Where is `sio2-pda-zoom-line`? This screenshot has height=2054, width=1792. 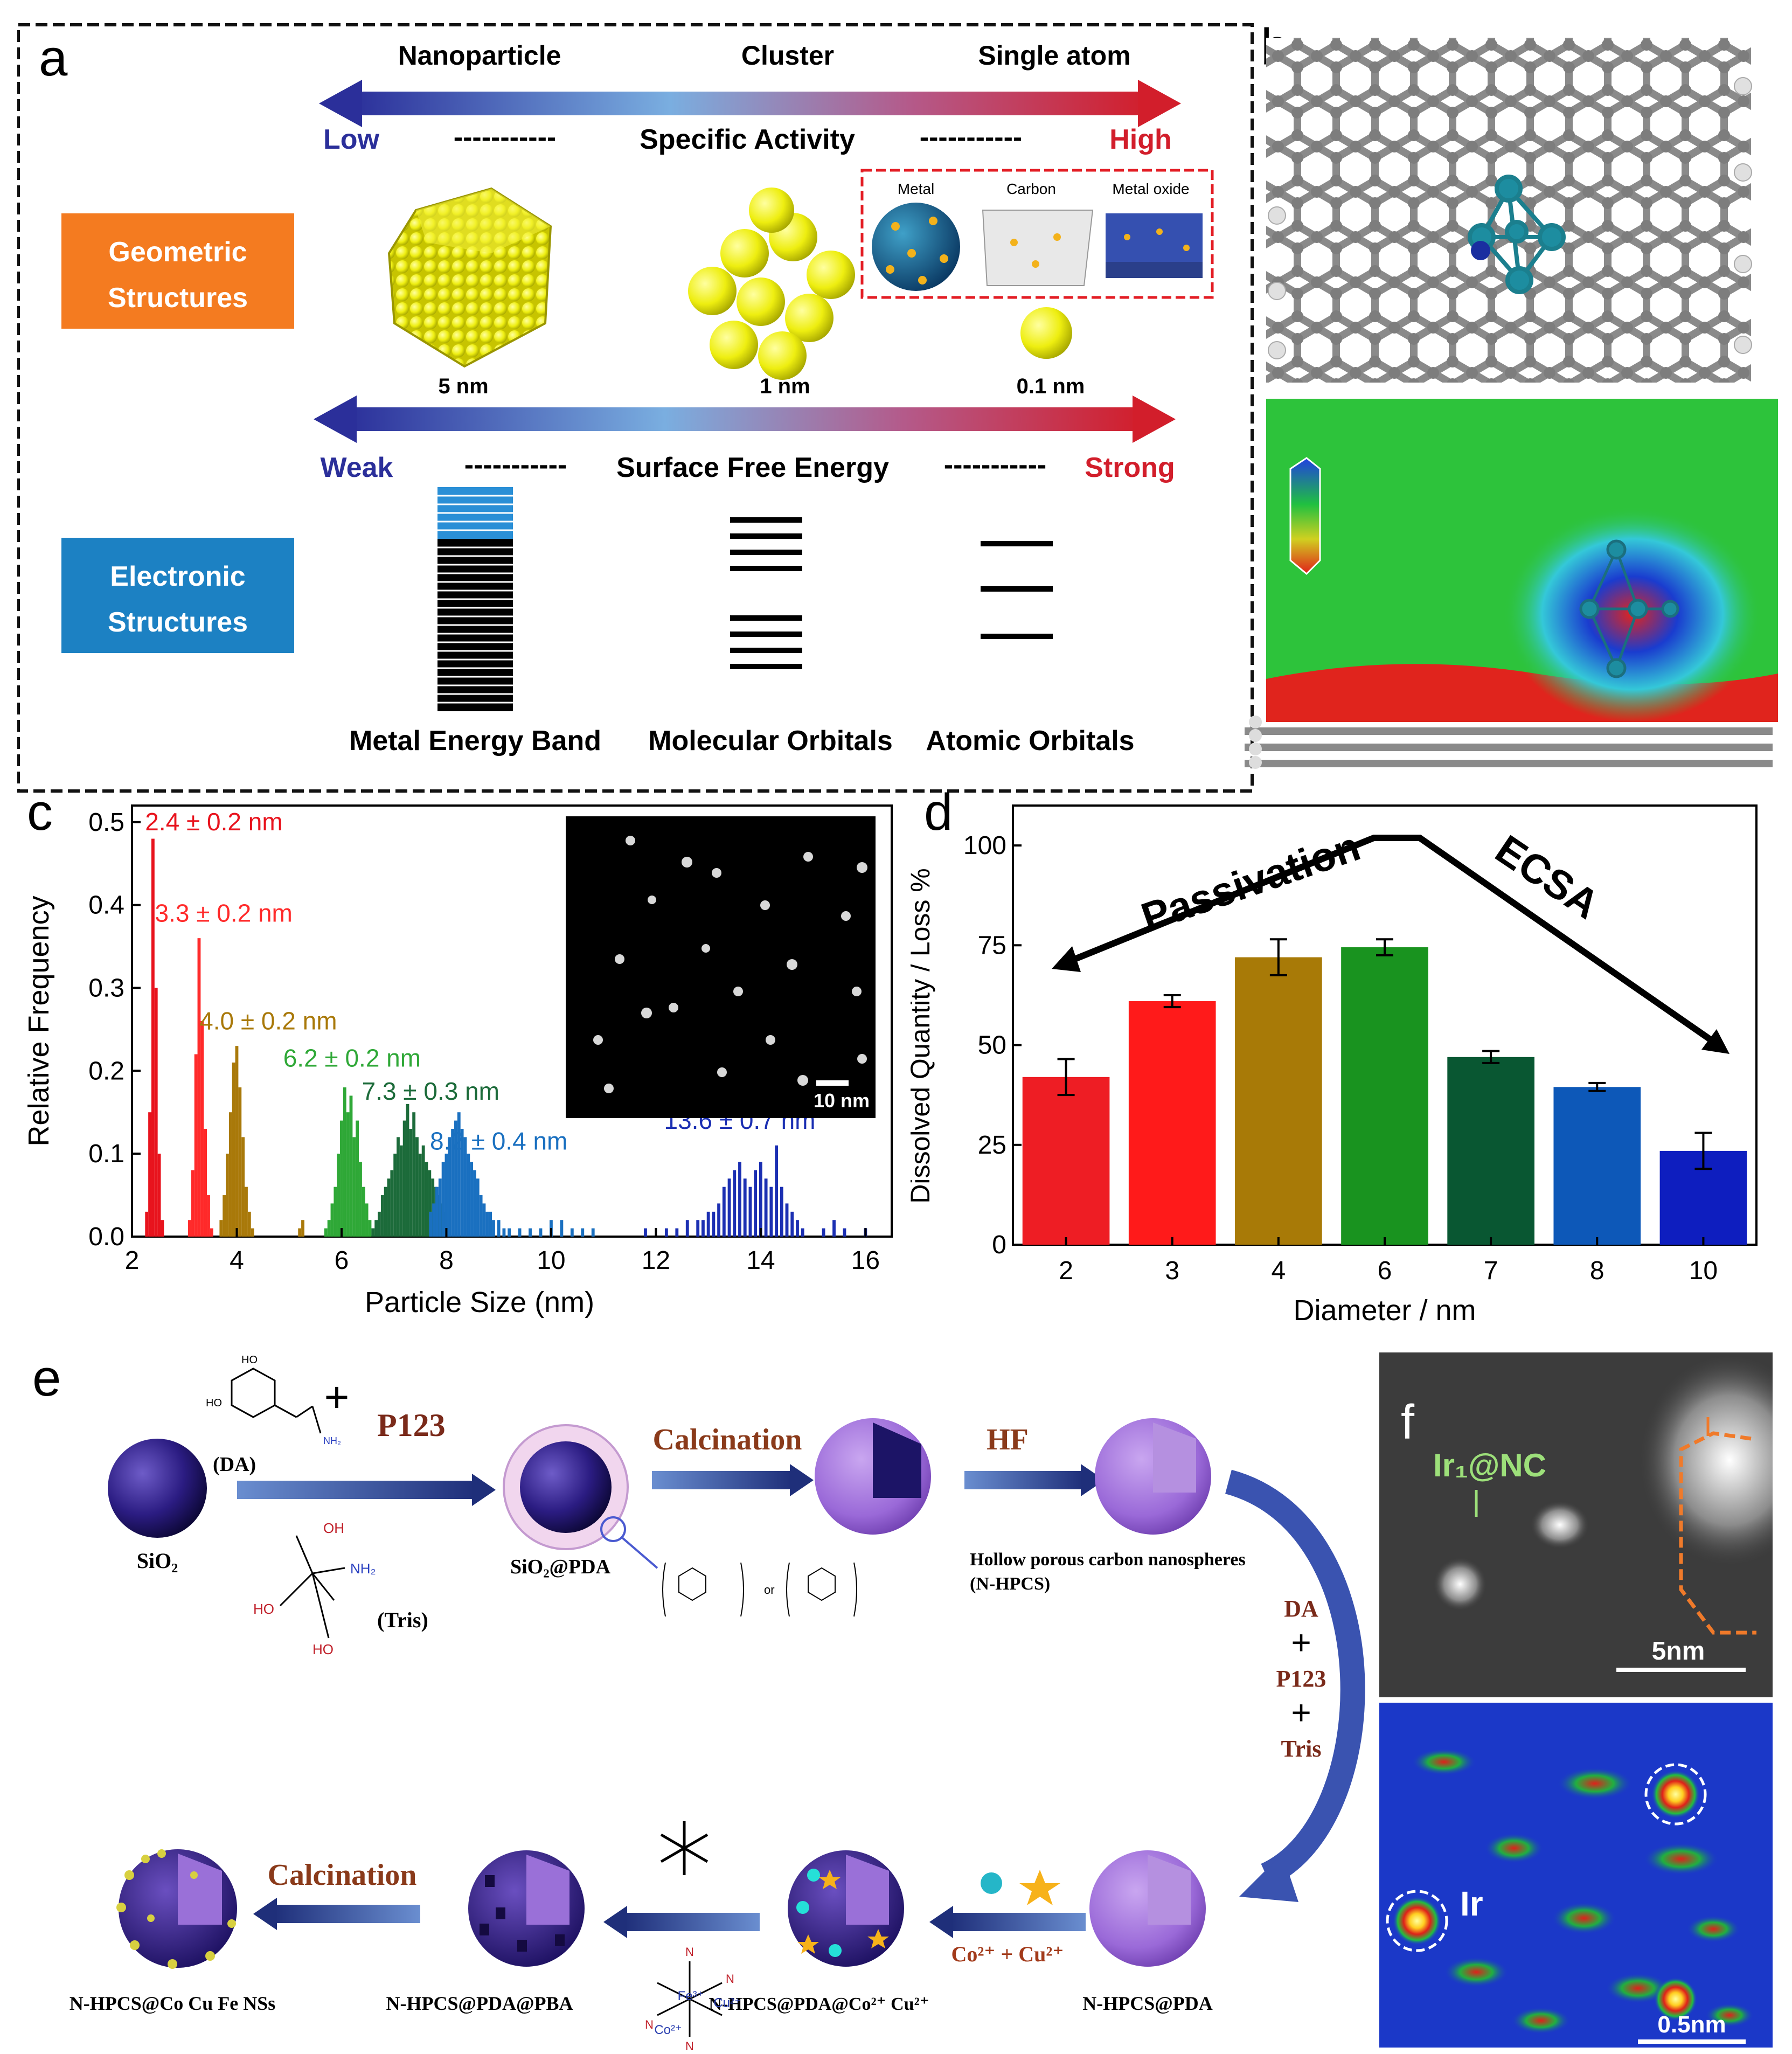
sio2-pda-zoom-line is located at coordinates (640, 1553).